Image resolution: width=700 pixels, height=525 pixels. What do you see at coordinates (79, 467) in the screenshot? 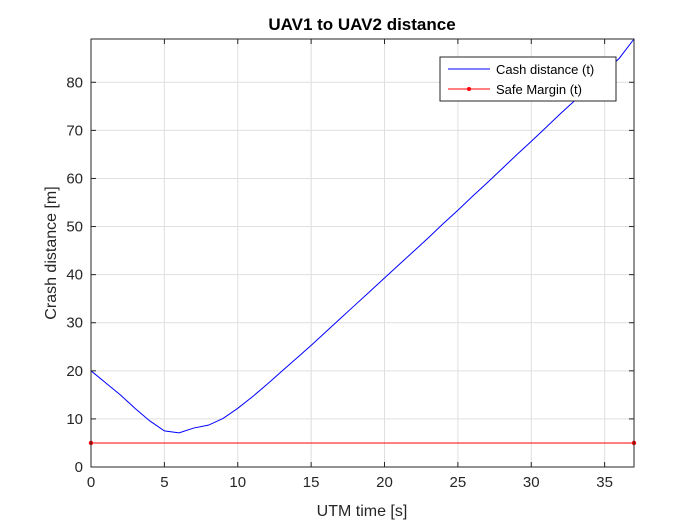
I see `y-tick-label: 0` at bounding box center [79, 467].